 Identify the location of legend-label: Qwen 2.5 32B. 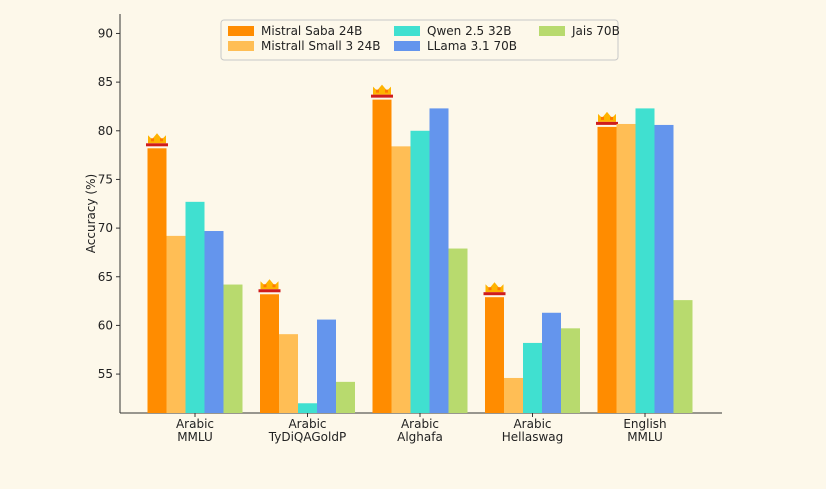
(469, 31).